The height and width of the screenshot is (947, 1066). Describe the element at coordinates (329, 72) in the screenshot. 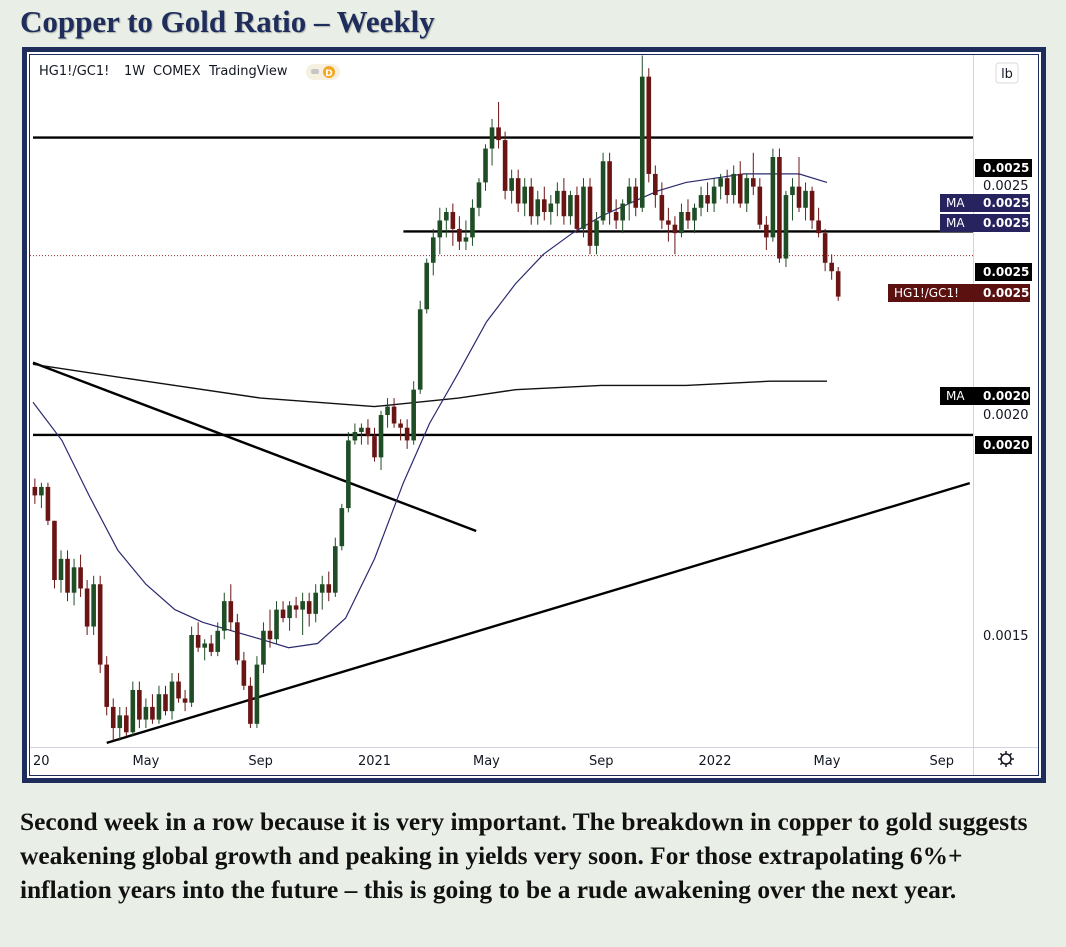

I see `data-badge` at that location.